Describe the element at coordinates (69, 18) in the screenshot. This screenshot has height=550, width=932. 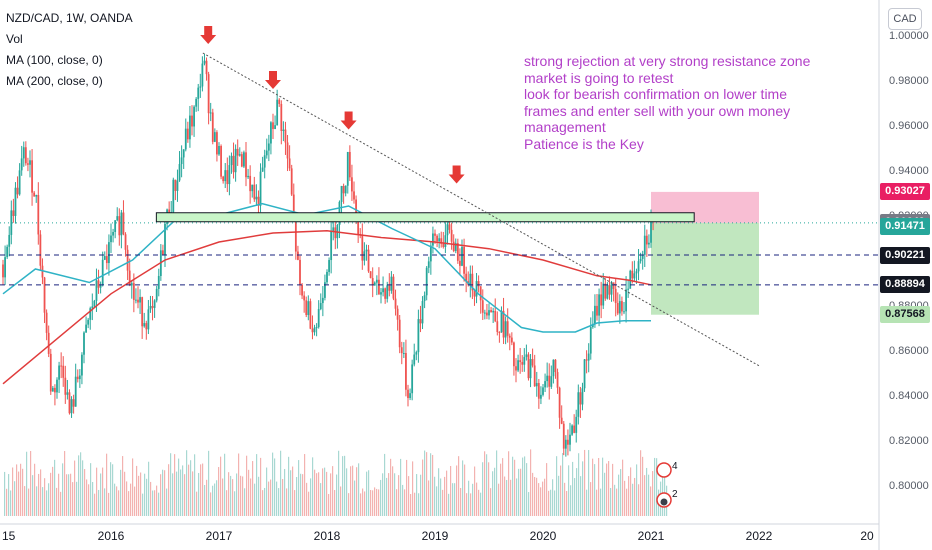
I see `symbol-title: NZD/CAD, 1W, OANDA` at that location.